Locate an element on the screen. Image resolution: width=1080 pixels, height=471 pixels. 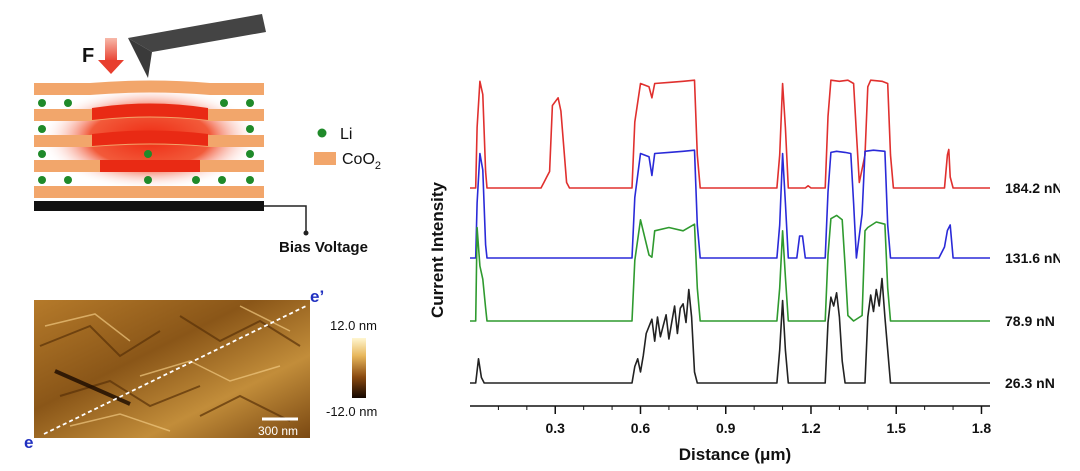
colorbar is located at coordinates (359, 368).